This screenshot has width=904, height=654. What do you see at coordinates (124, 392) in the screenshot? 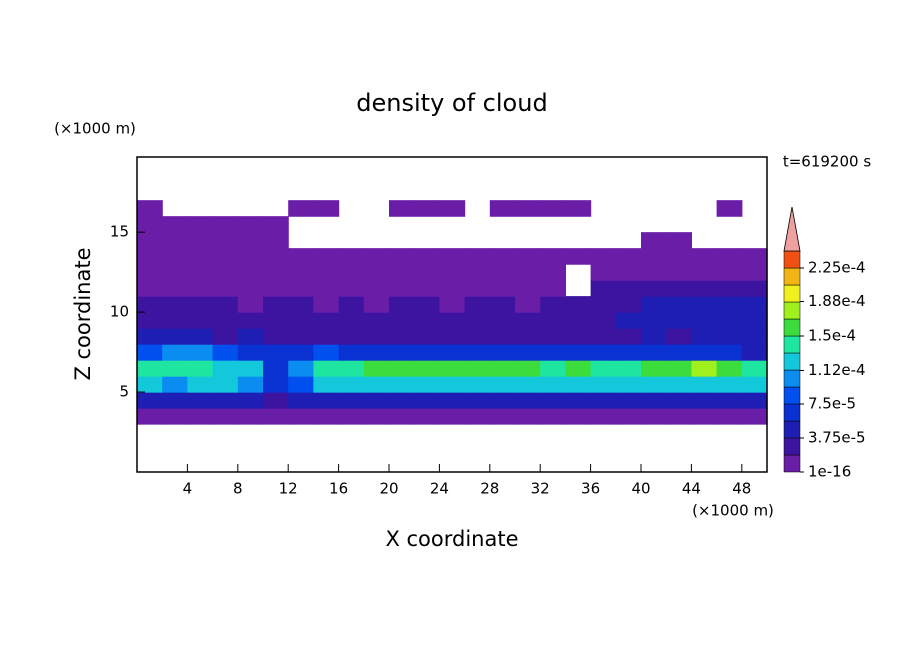
I see `y-tick-label: 5` at bounding box center [124, 392].